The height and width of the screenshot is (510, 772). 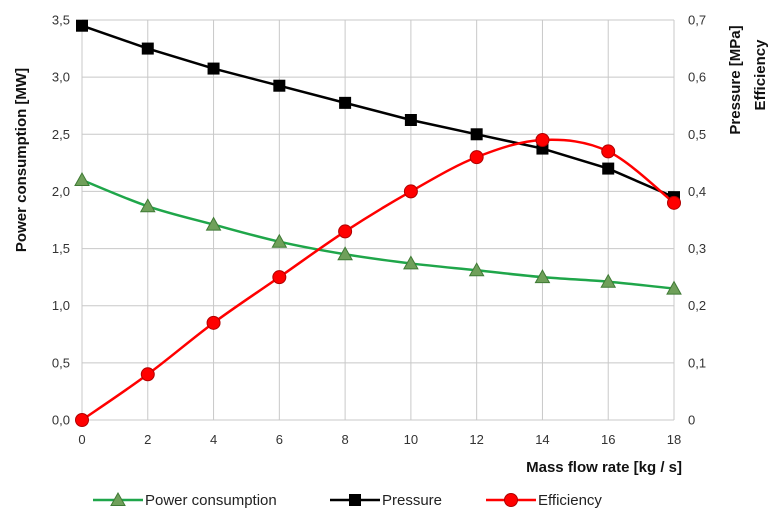 What do you see at coordinates (61, 134) in the screenshot?
I see `left-tick-label: 2,5` at bounding box center [61, 134].